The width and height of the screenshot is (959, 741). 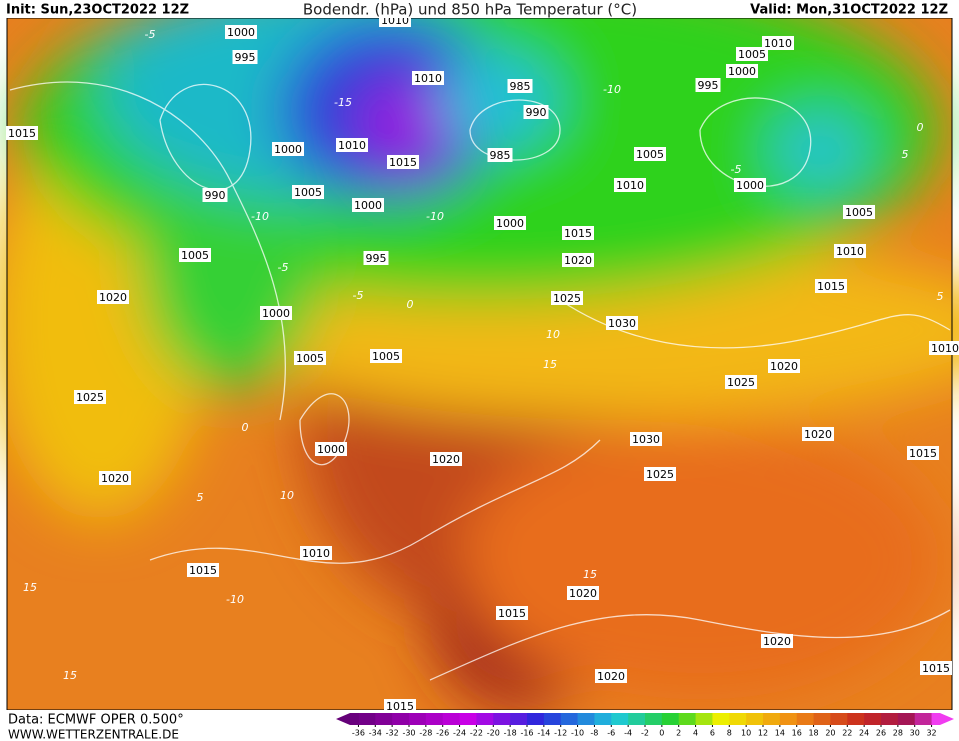 I want to click on colorbar-tick-label: -6, so click(x=611, y=733).